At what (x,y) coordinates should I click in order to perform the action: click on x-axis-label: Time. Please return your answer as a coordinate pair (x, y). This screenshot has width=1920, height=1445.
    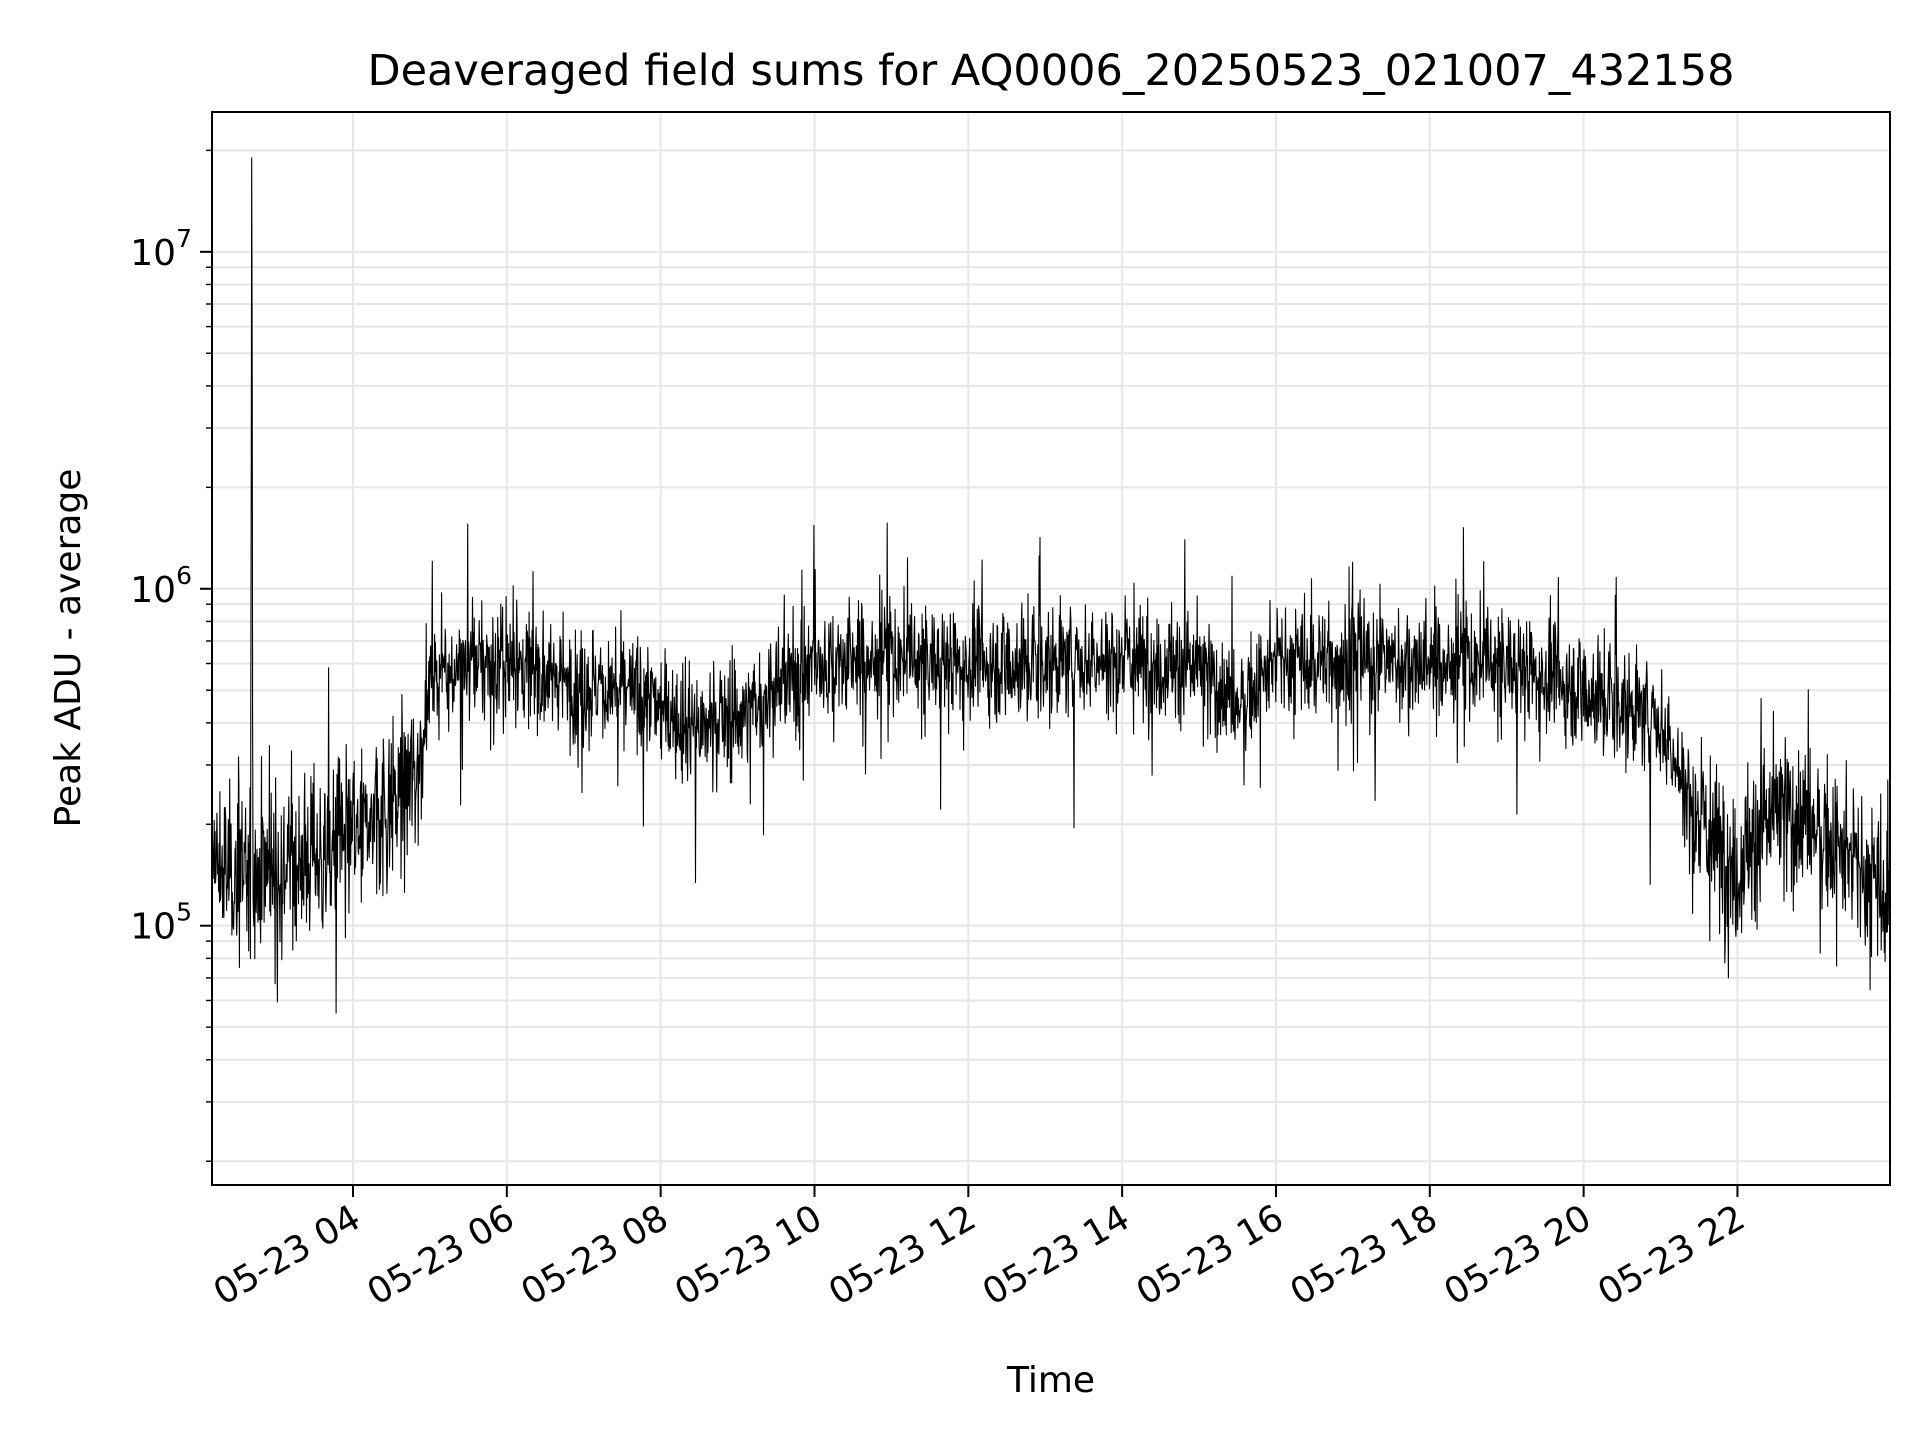
    Looking at the image, I should click on (1050, 1380).